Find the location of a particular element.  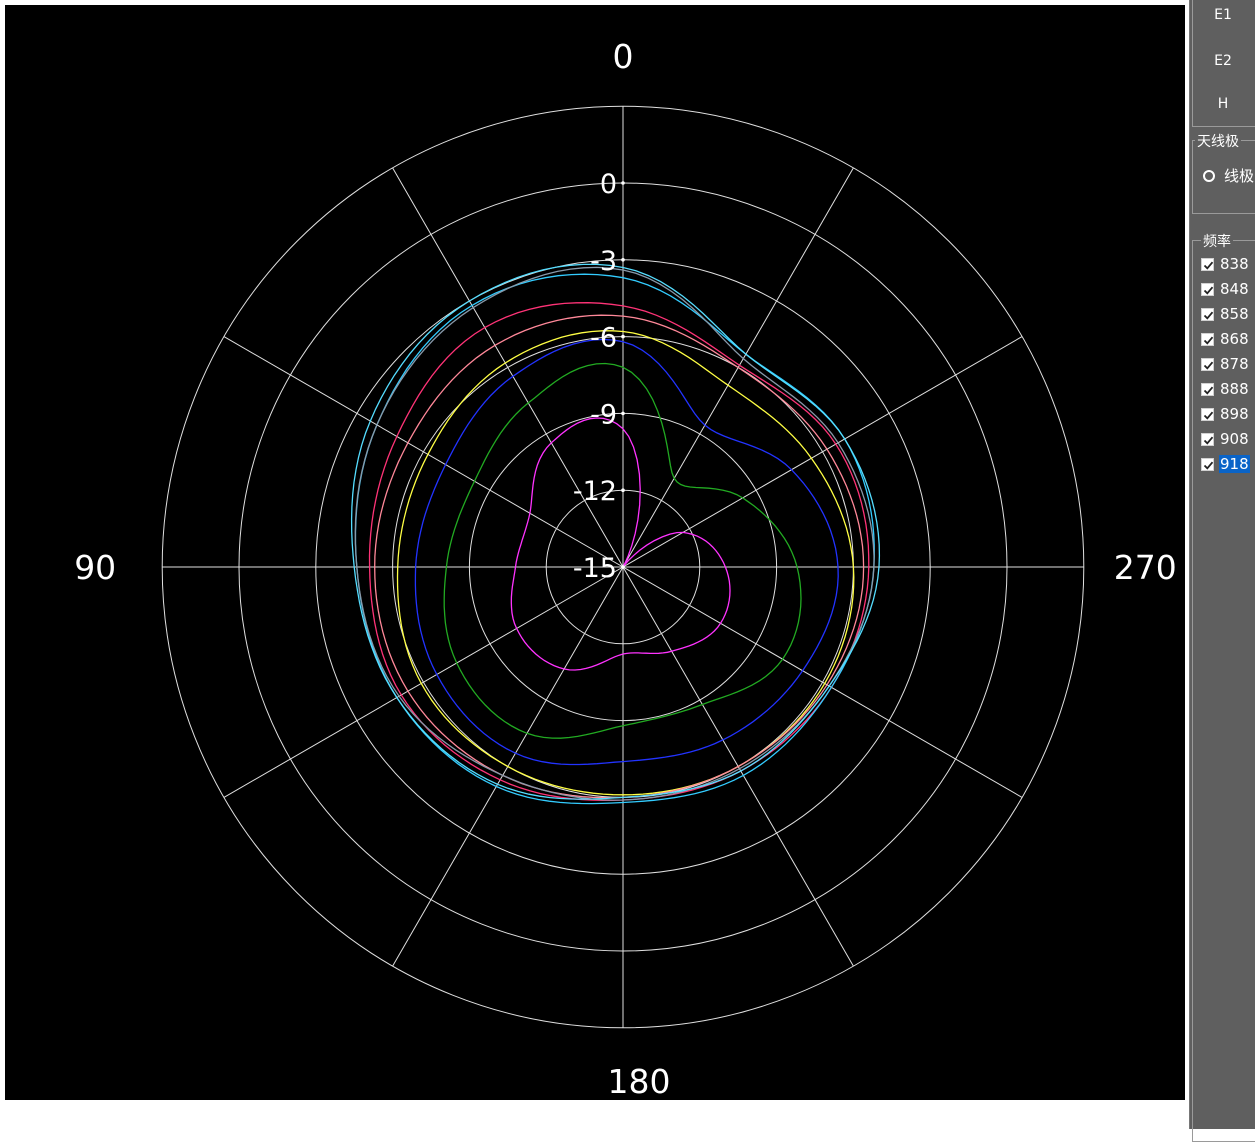

frequency-label: 878 is located at coordinates (1234, 364).